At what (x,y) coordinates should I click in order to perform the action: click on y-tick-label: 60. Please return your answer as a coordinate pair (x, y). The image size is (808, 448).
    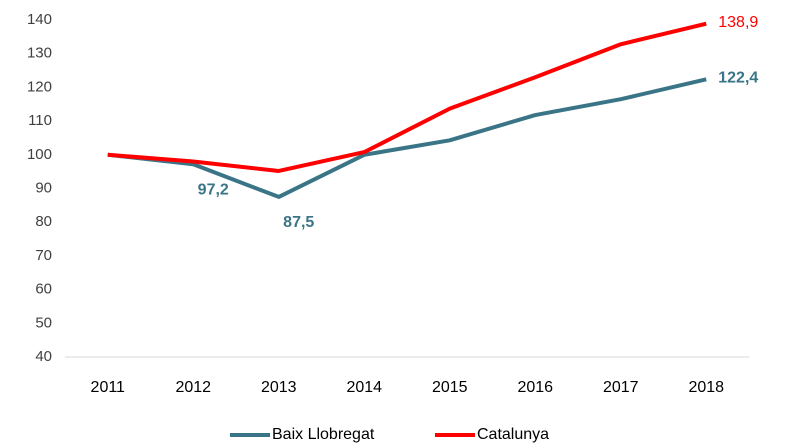
    Looking at the image, I should click on (43, 289).